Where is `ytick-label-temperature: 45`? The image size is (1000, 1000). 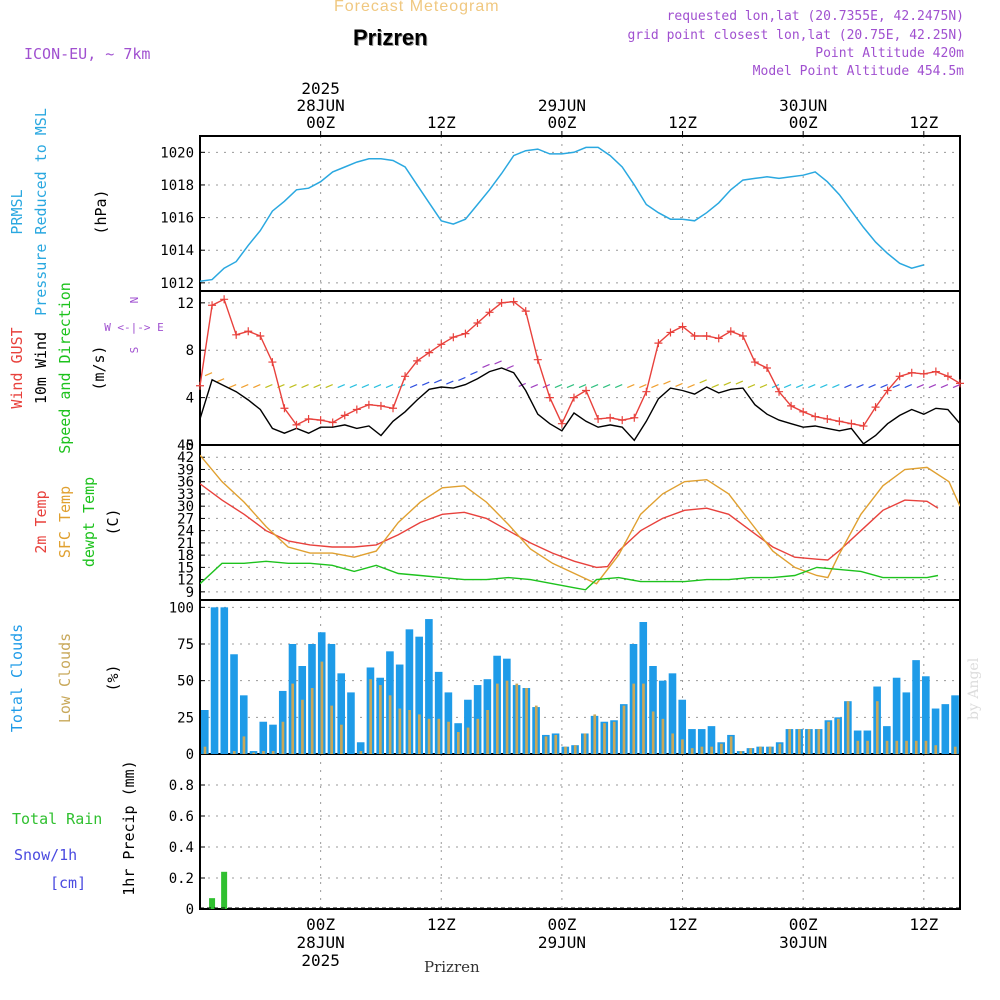
ytick-label-temperature: 45 is located at coordinates (185, 446).